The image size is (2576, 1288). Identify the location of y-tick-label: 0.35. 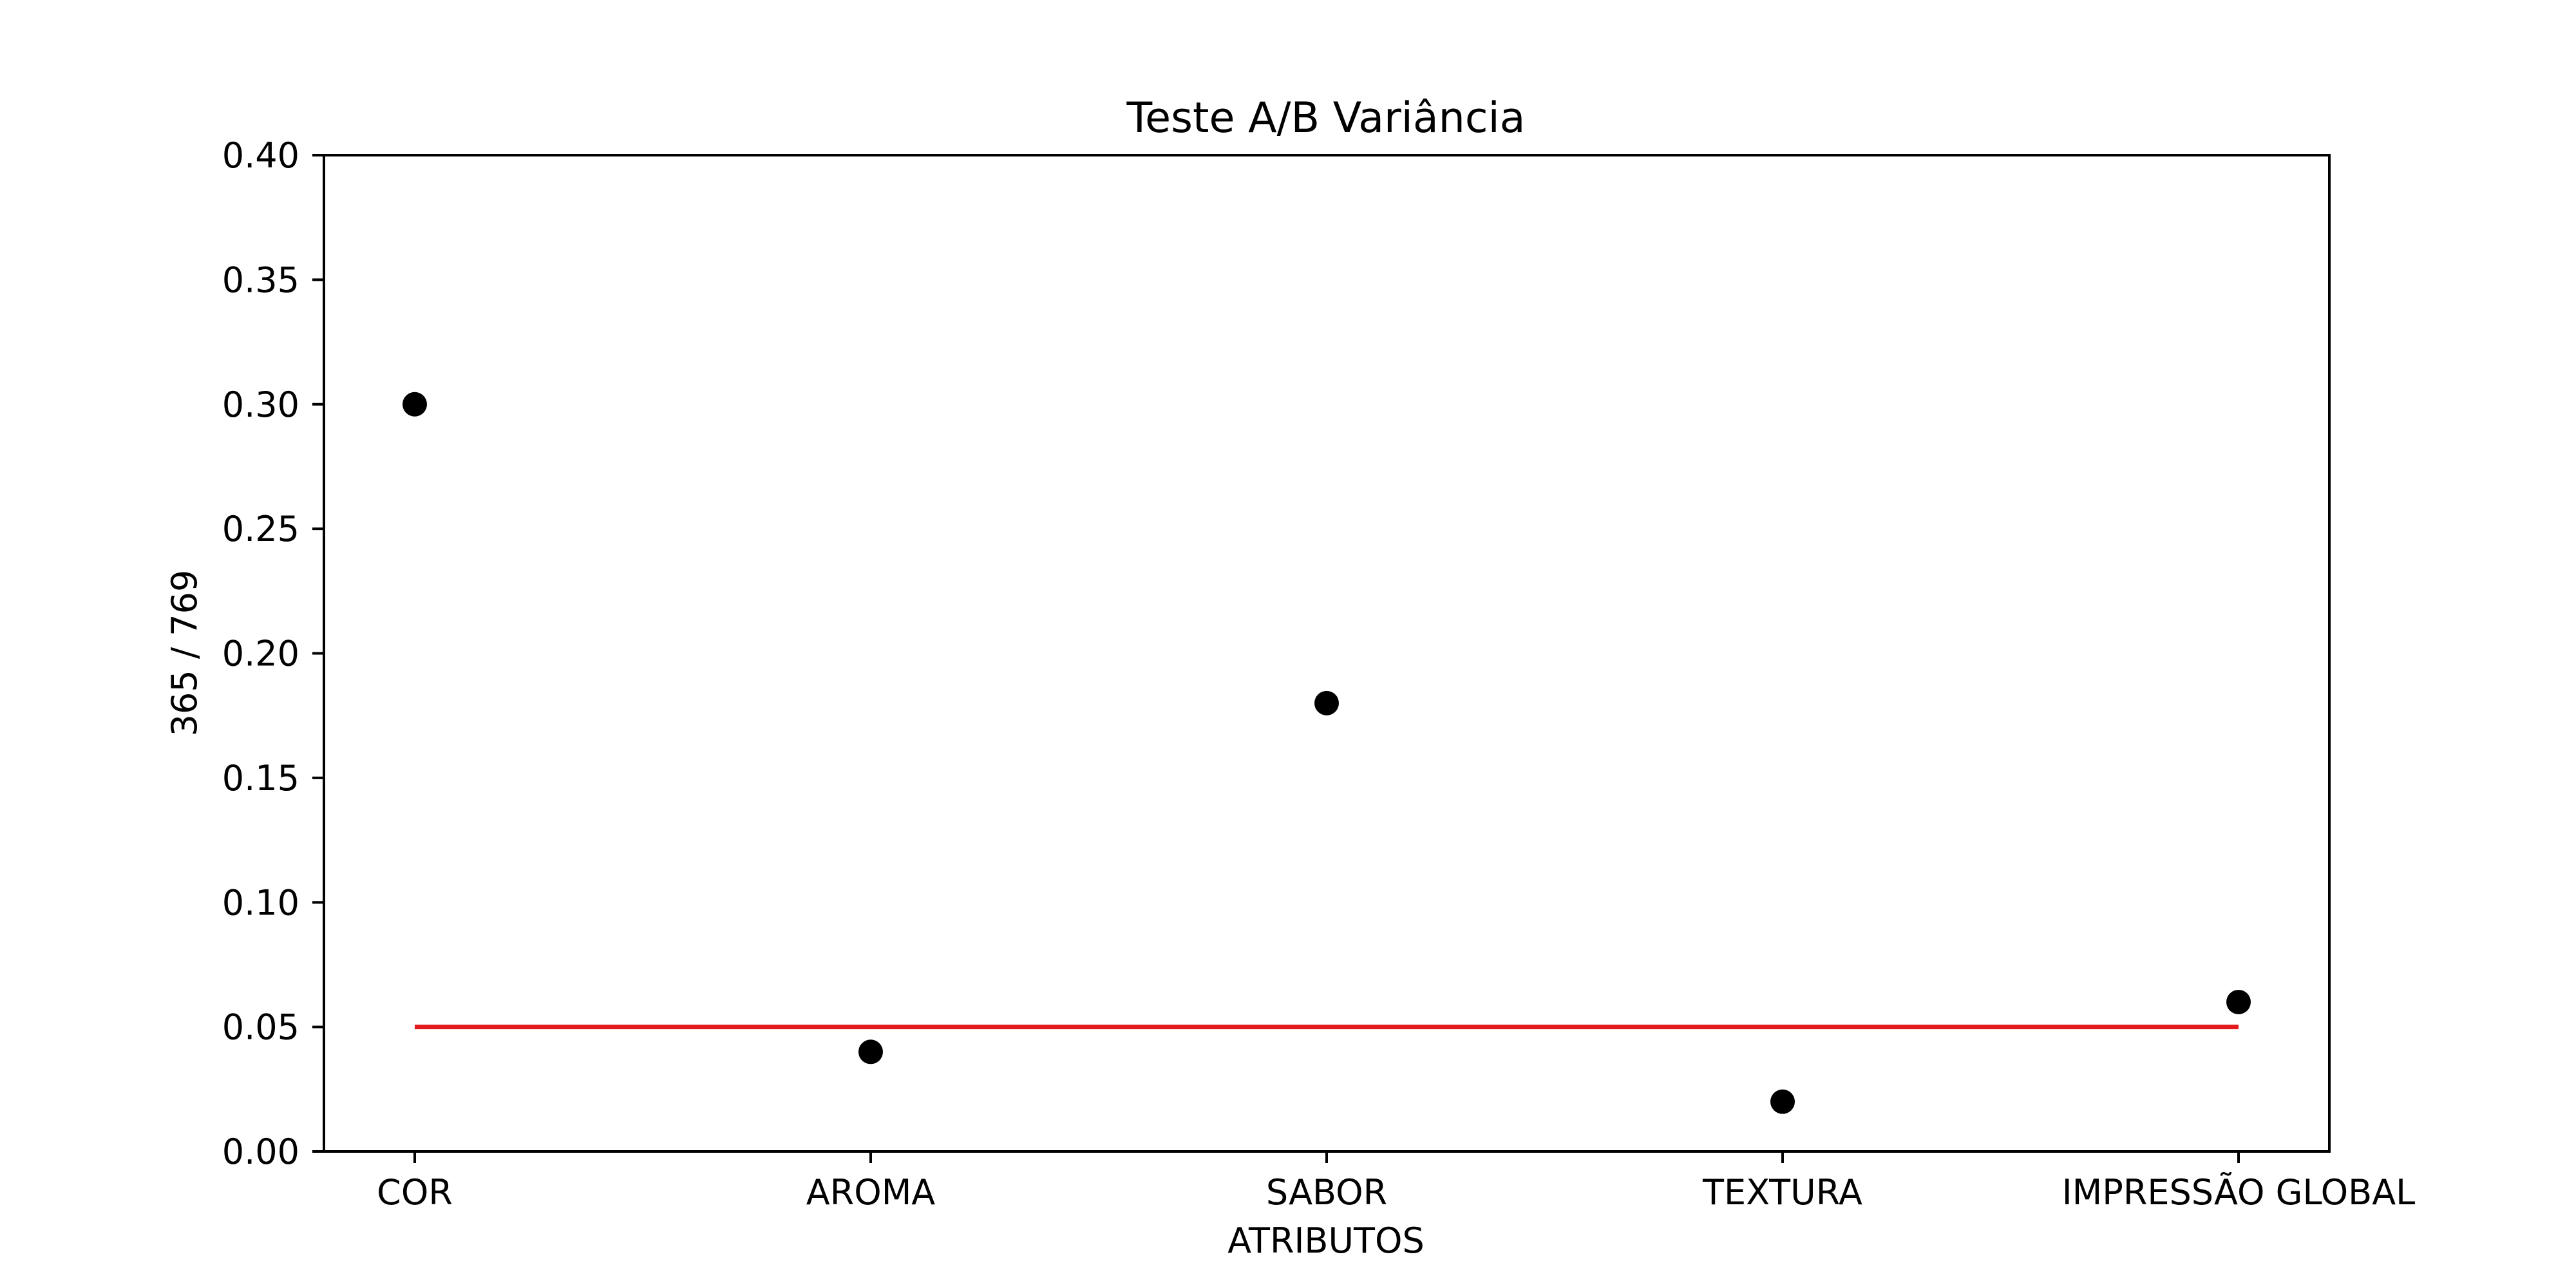
(261, 280).